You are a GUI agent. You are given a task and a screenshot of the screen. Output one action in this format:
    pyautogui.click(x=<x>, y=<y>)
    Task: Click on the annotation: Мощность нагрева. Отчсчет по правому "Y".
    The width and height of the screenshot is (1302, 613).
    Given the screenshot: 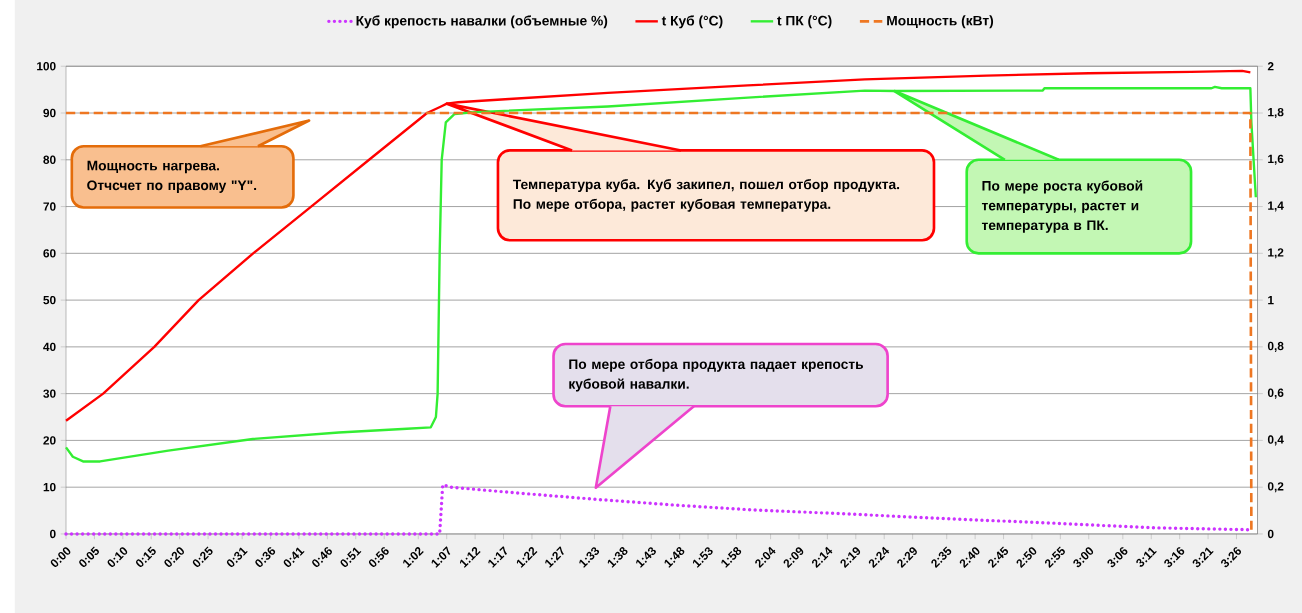 What is the action you would take?
    pyautogui.click(x=172, y=176)
    